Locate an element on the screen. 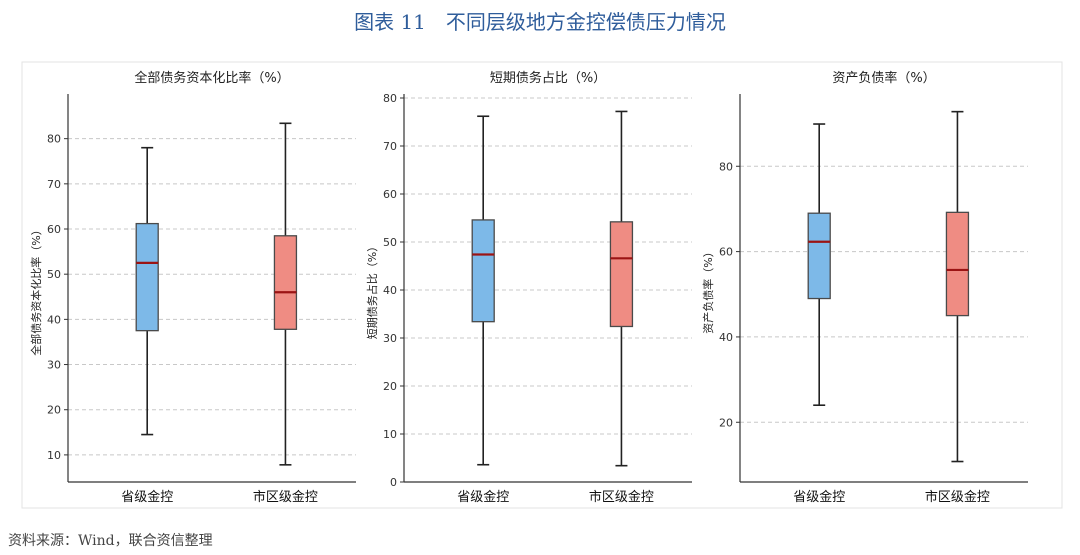 The image size is (1080, 555). panel-title: 资产负债率（%） is located at coordinates (883, 78).